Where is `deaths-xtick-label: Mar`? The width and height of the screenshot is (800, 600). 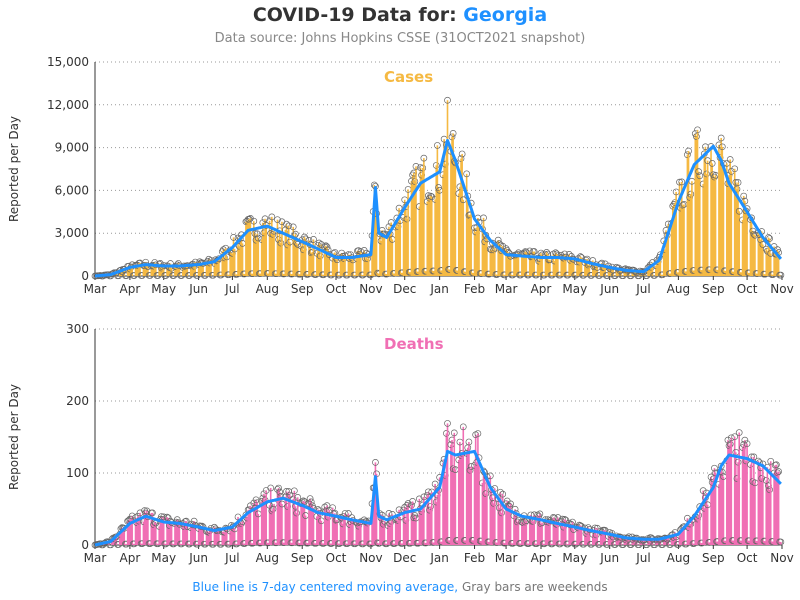
deaths-xtick-label: Mar is located at coordinates (506, 558).